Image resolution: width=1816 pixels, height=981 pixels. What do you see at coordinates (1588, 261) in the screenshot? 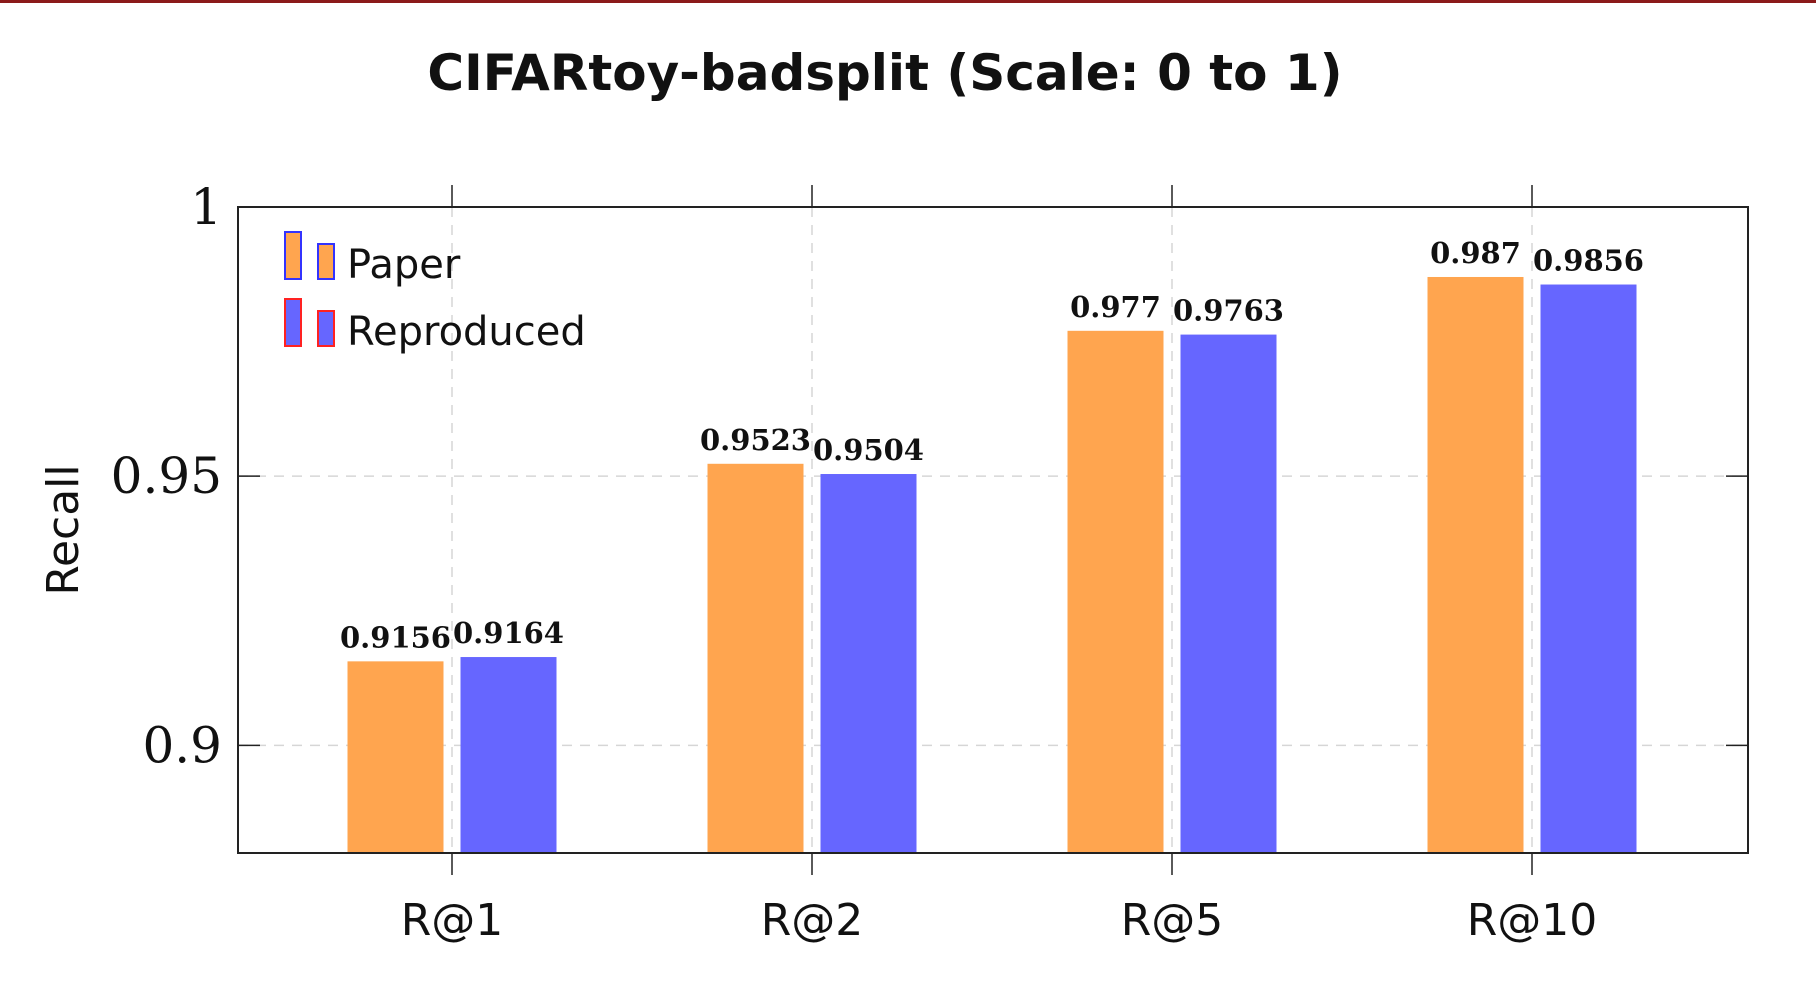
I see `value-label: 0.9856` at bounding box center [1588, 261].